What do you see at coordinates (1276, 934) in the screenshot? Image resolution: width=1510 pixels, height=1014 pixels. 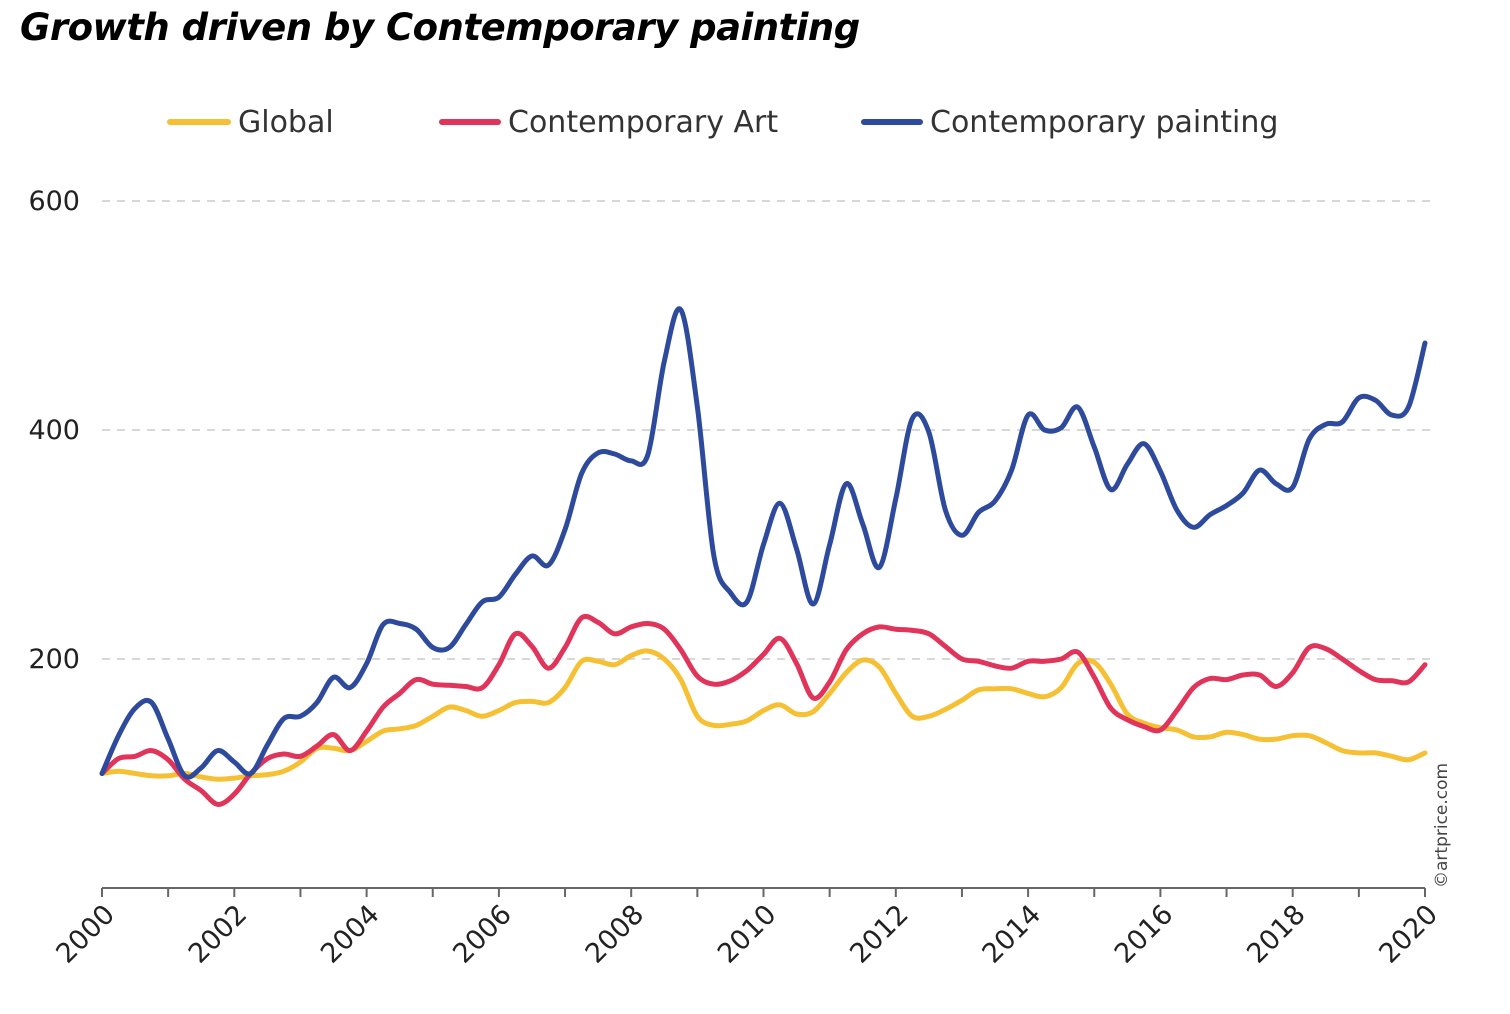 I see `x-tick-label: 2018` at bounding box center [1276, 934].